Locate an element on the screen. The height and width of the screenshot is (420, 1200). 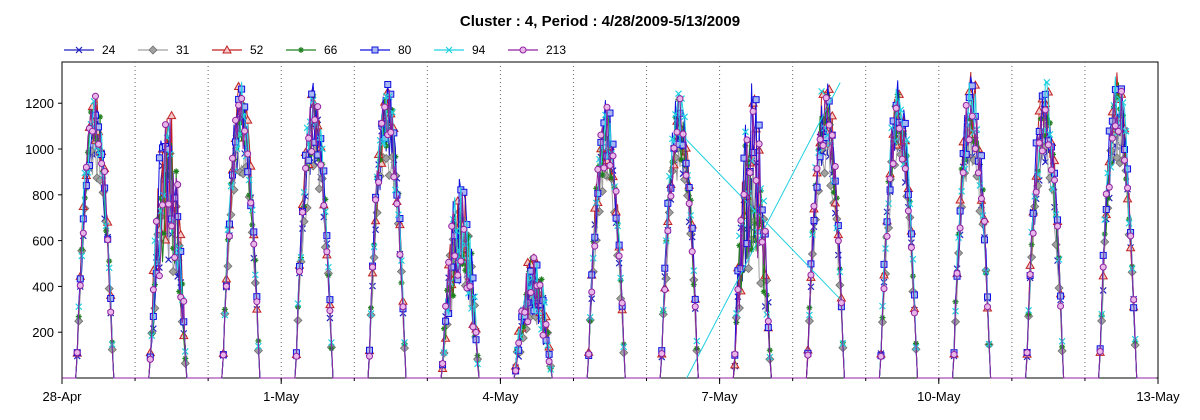
legend-label: 24 is located at coordinates (109, 50).